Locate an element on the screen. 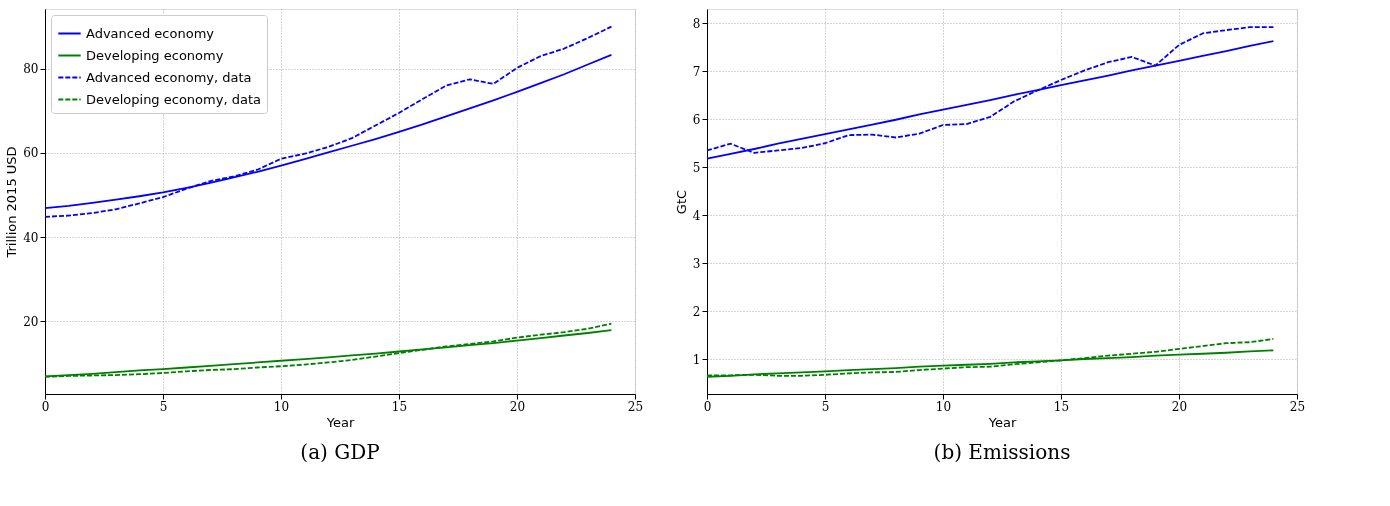 This screenshot has width=1390, height=506. y-tick-label: 4 is located at coordinates (696, 215).